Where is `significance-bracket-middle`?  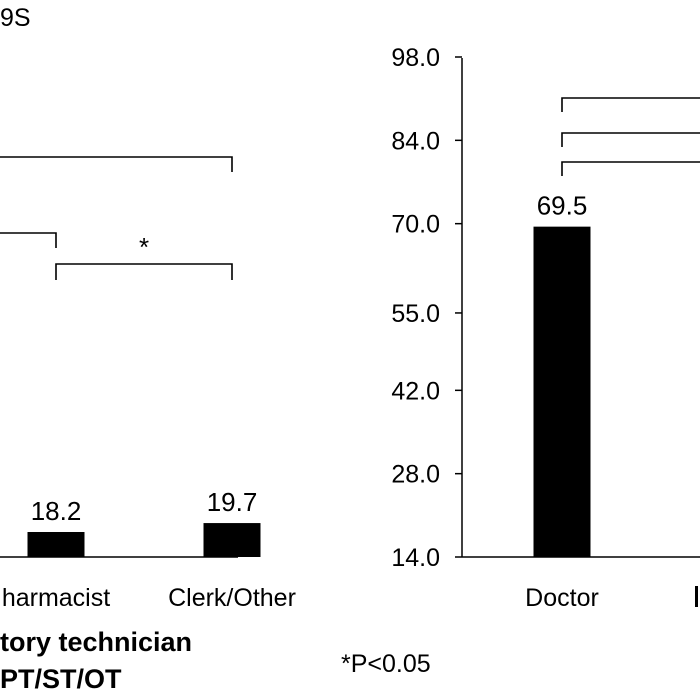
significance-bracket-middle is located at coordinates (28, 240).